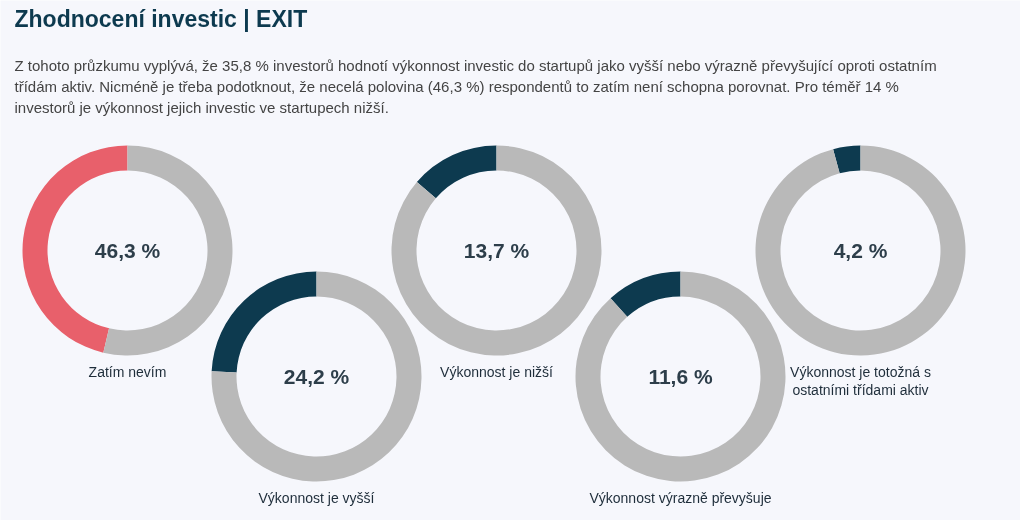 The width and height of the screenshot is (1024, 525). I want to click on chart-title: Zhodnocení investic | EXIT, so click(161, 18).